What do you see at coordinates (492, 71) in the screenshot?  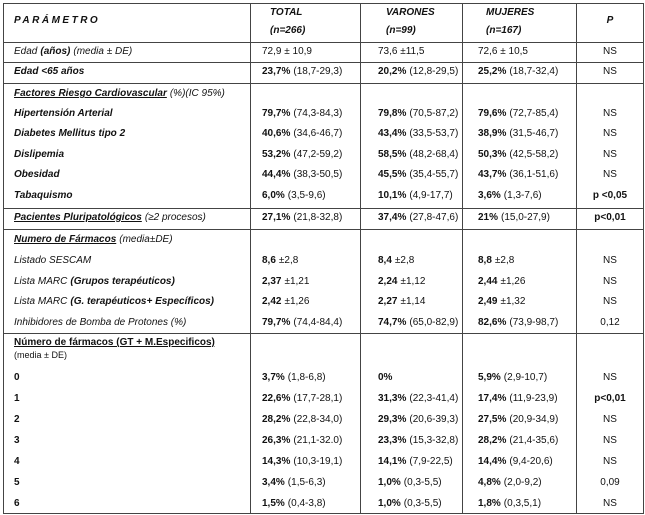 I see `value-strong: 25,2%` at bounding box center [492, 71].